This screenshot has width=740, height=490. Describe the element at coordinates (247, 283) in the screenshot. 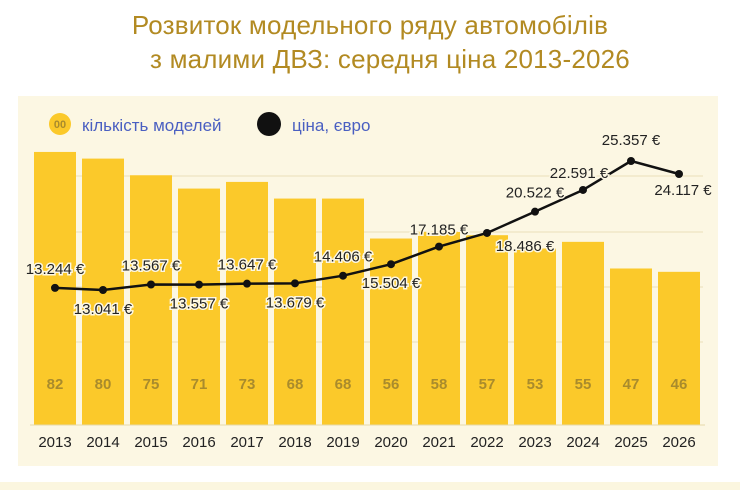

I see `price-point-2017` at that location.